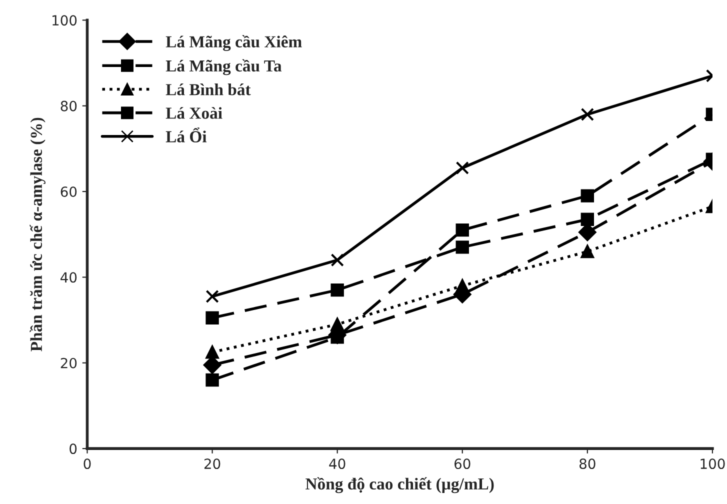  Describe the element at coordinates (68, 277) in the screenshot. I see `y-tick-label: 40` at that location.